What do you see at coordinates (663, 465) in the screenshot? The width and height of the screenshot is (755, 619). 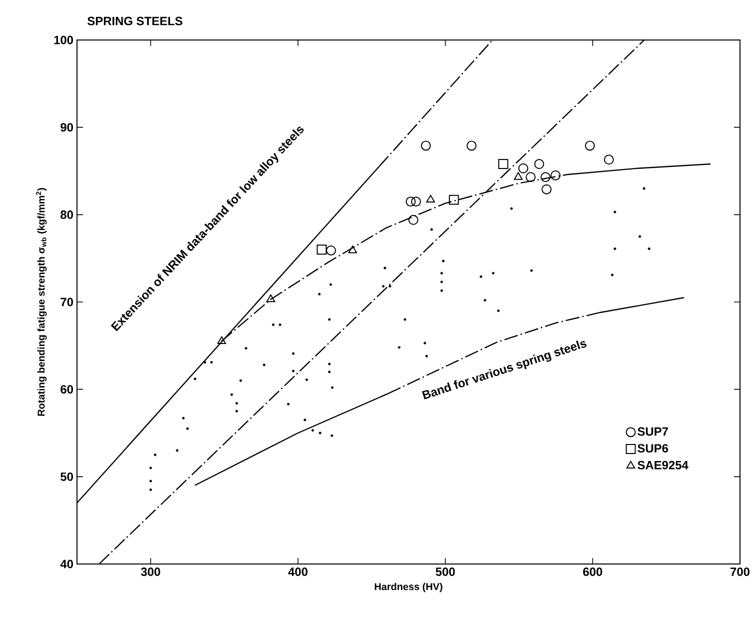 I see `legend-label: SAE9254` at bounding box center [663, 465].